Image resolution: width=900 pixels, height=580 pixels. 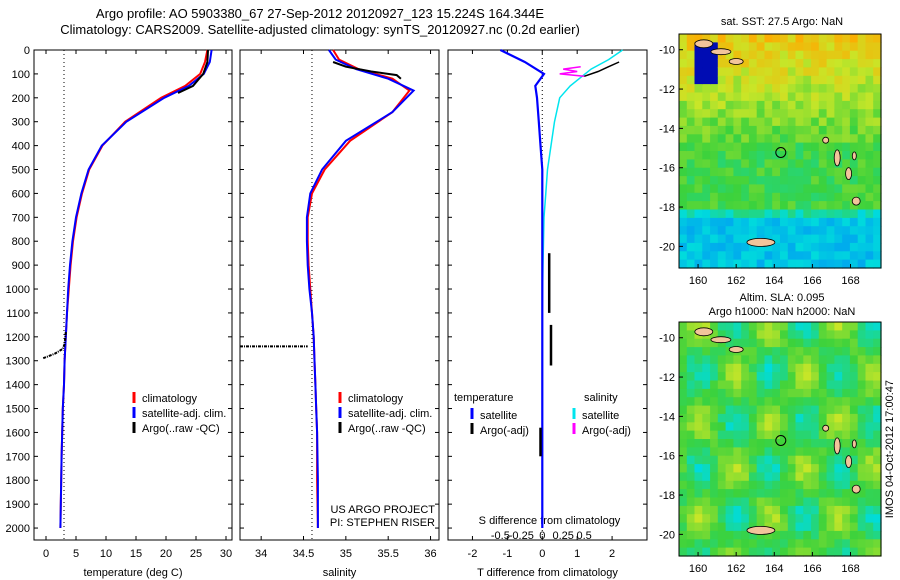 What do you see at coordinates (500, 536) in the screenshot?
I see `s-difference-tick-label: -0.5` at bounding box center [500, 536].